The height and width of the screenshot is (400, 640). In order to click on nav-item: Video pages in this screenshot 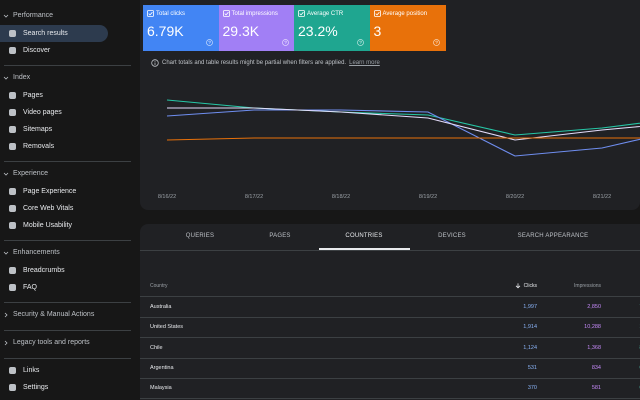, I will do `click(54, 112)`.